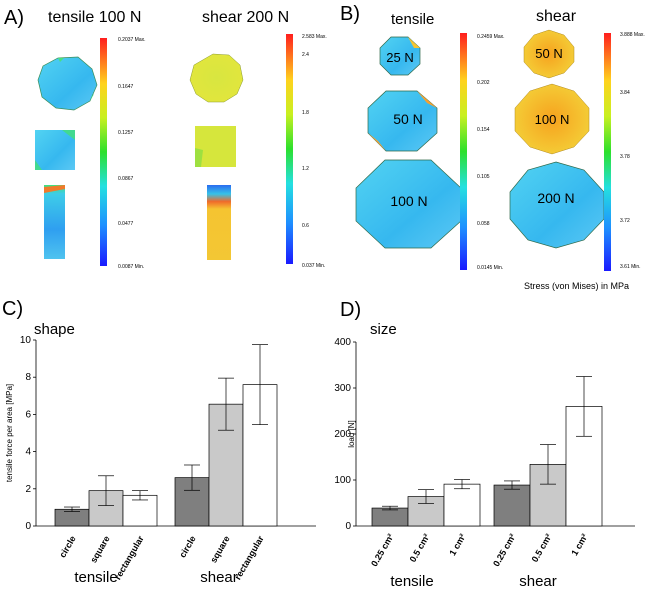  I want to click on panel-b-shear-tick: 3.72, so click(625, 221).